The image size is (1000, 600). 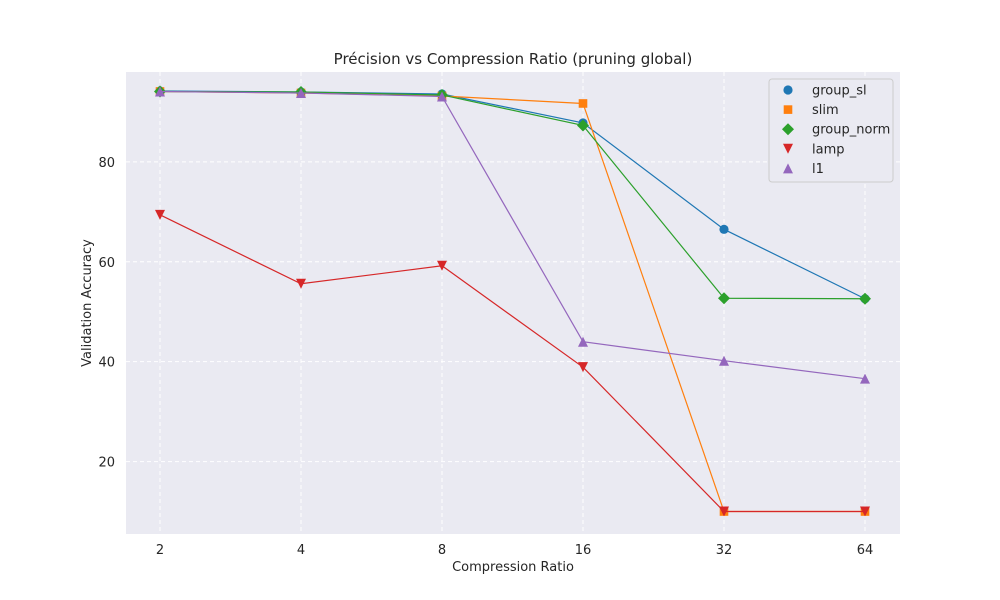 What do you see at coordinates (106, 363) in the screenshot?
I see `y-tick-label: 40` at bounding box center [106, 363].